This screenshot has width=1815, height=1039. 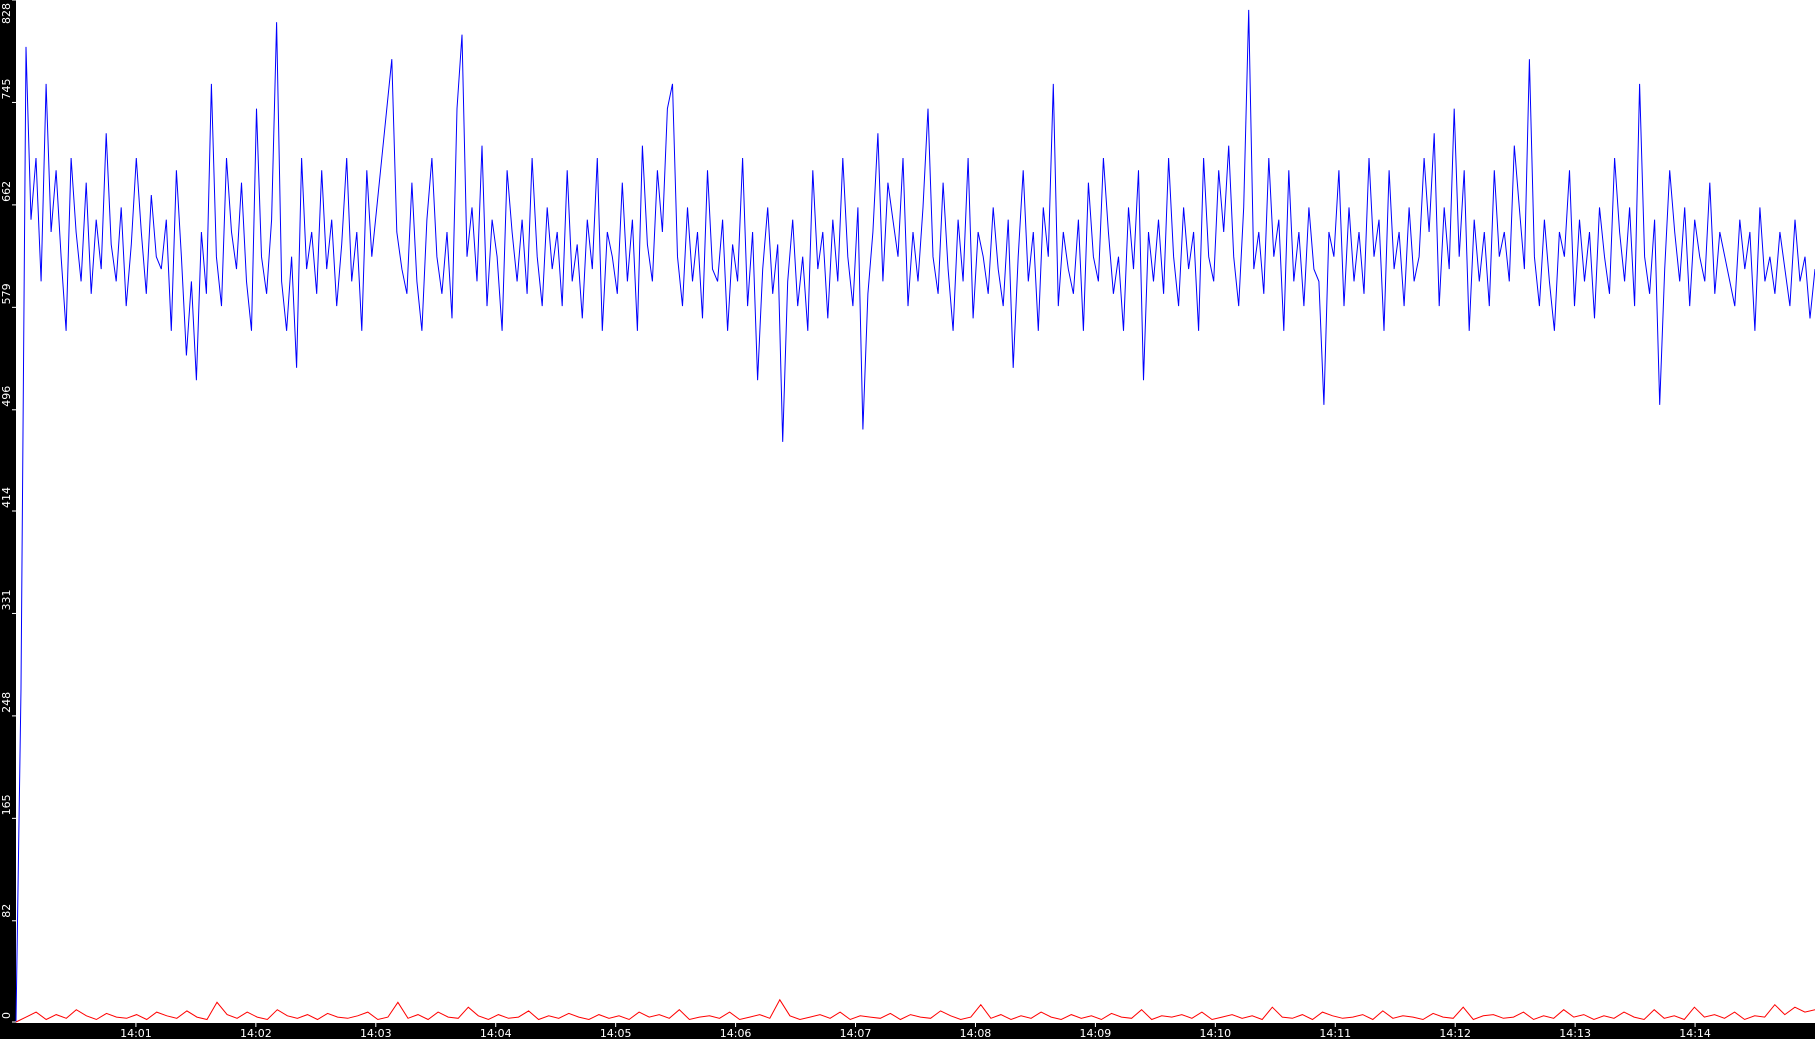 What do you see at coordinates (376, 1033) in the screenshot?
I see `x-tick-label: 14:03` at bounding box center [376, 1033].